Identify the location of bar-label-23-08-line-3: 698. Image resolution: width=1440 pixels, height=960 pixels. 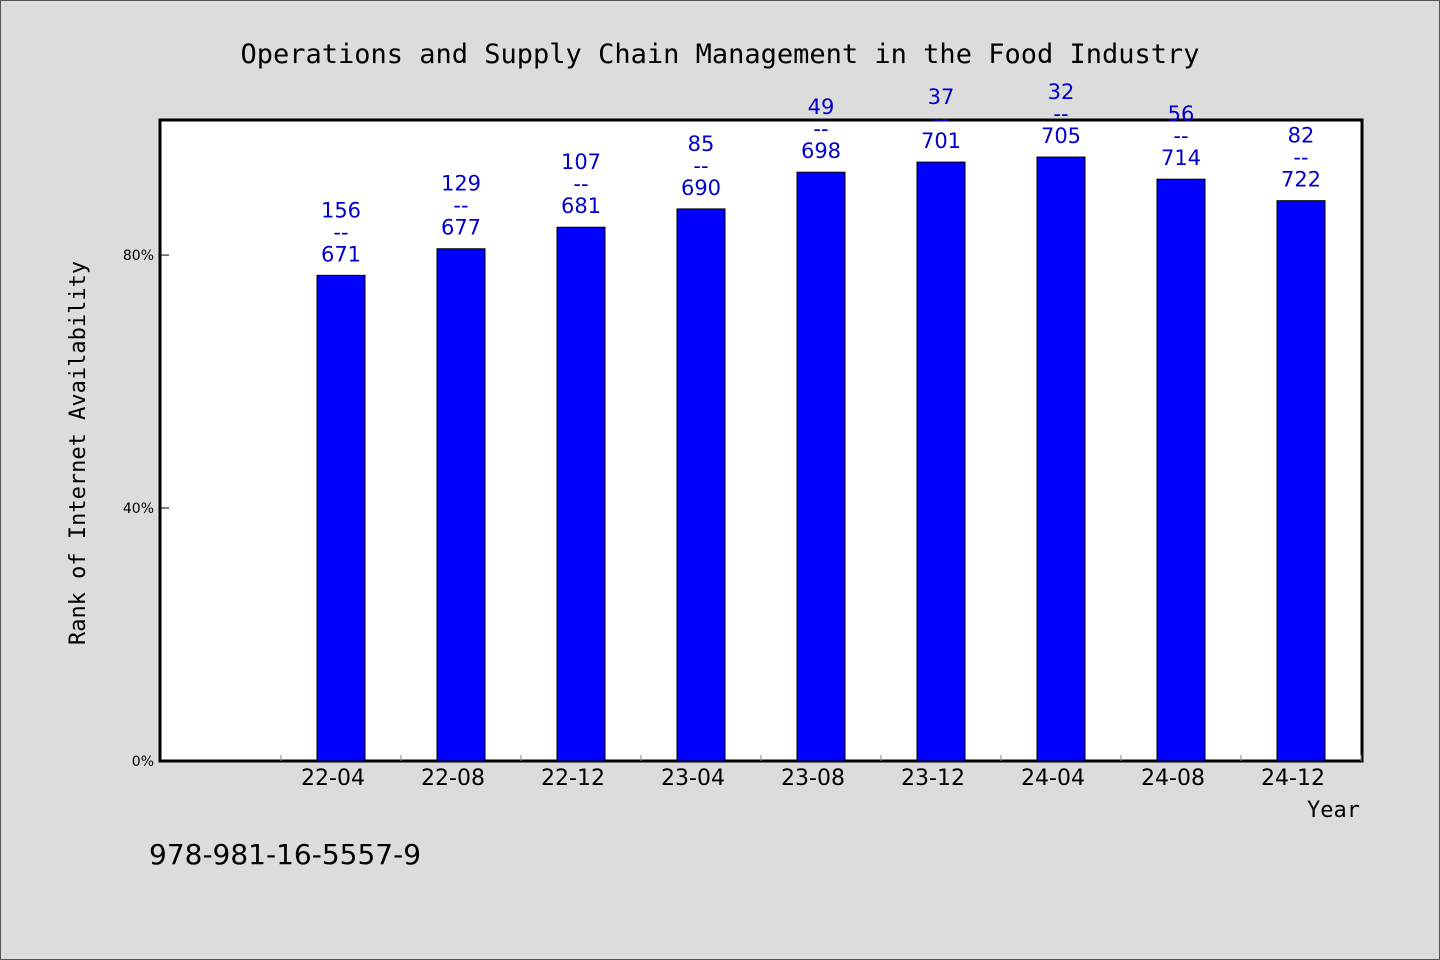
(821, 151).